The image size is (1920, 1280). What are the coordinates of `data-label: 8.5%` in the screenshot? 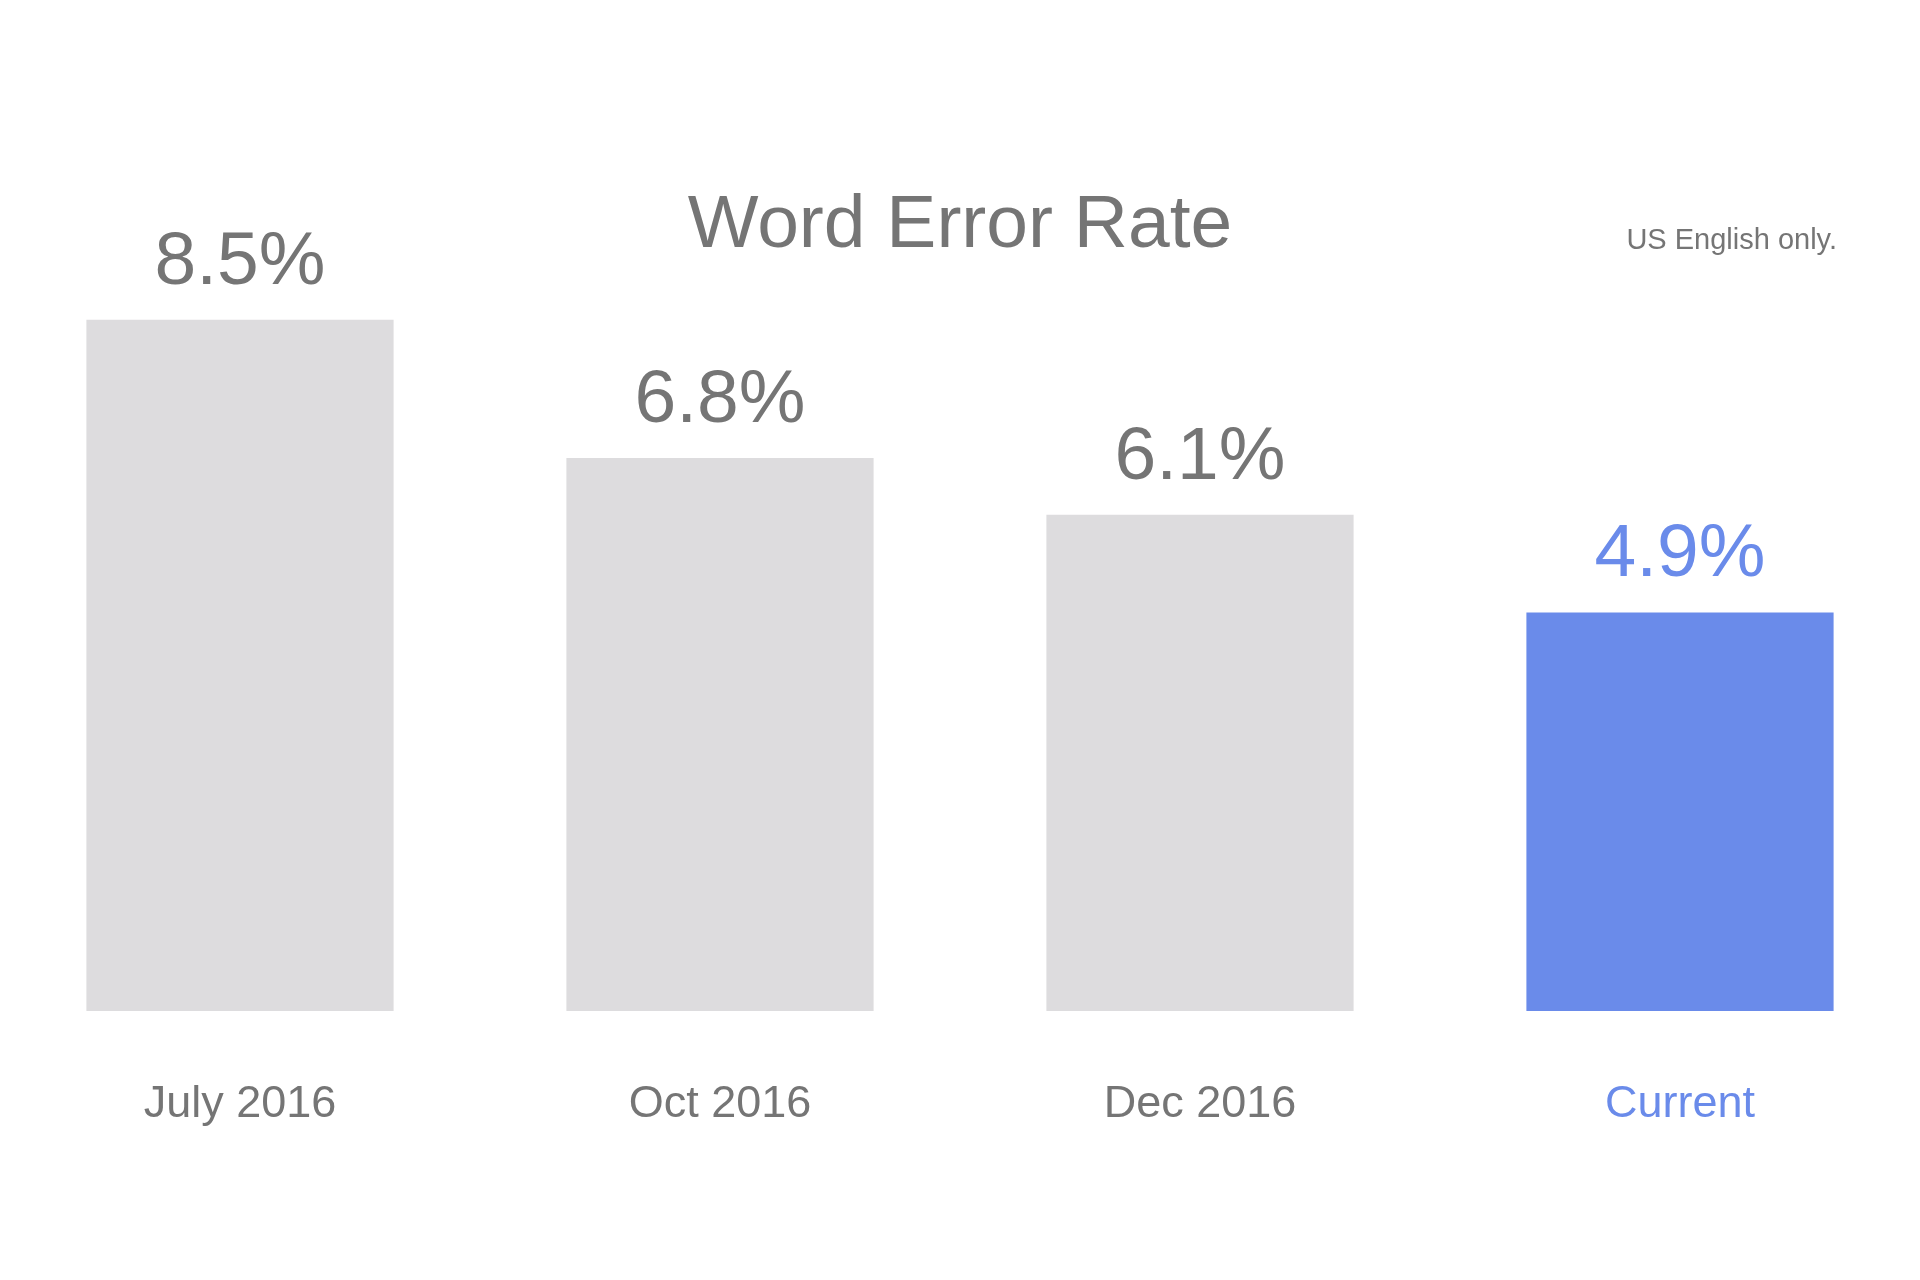 It's located at (240, 257).